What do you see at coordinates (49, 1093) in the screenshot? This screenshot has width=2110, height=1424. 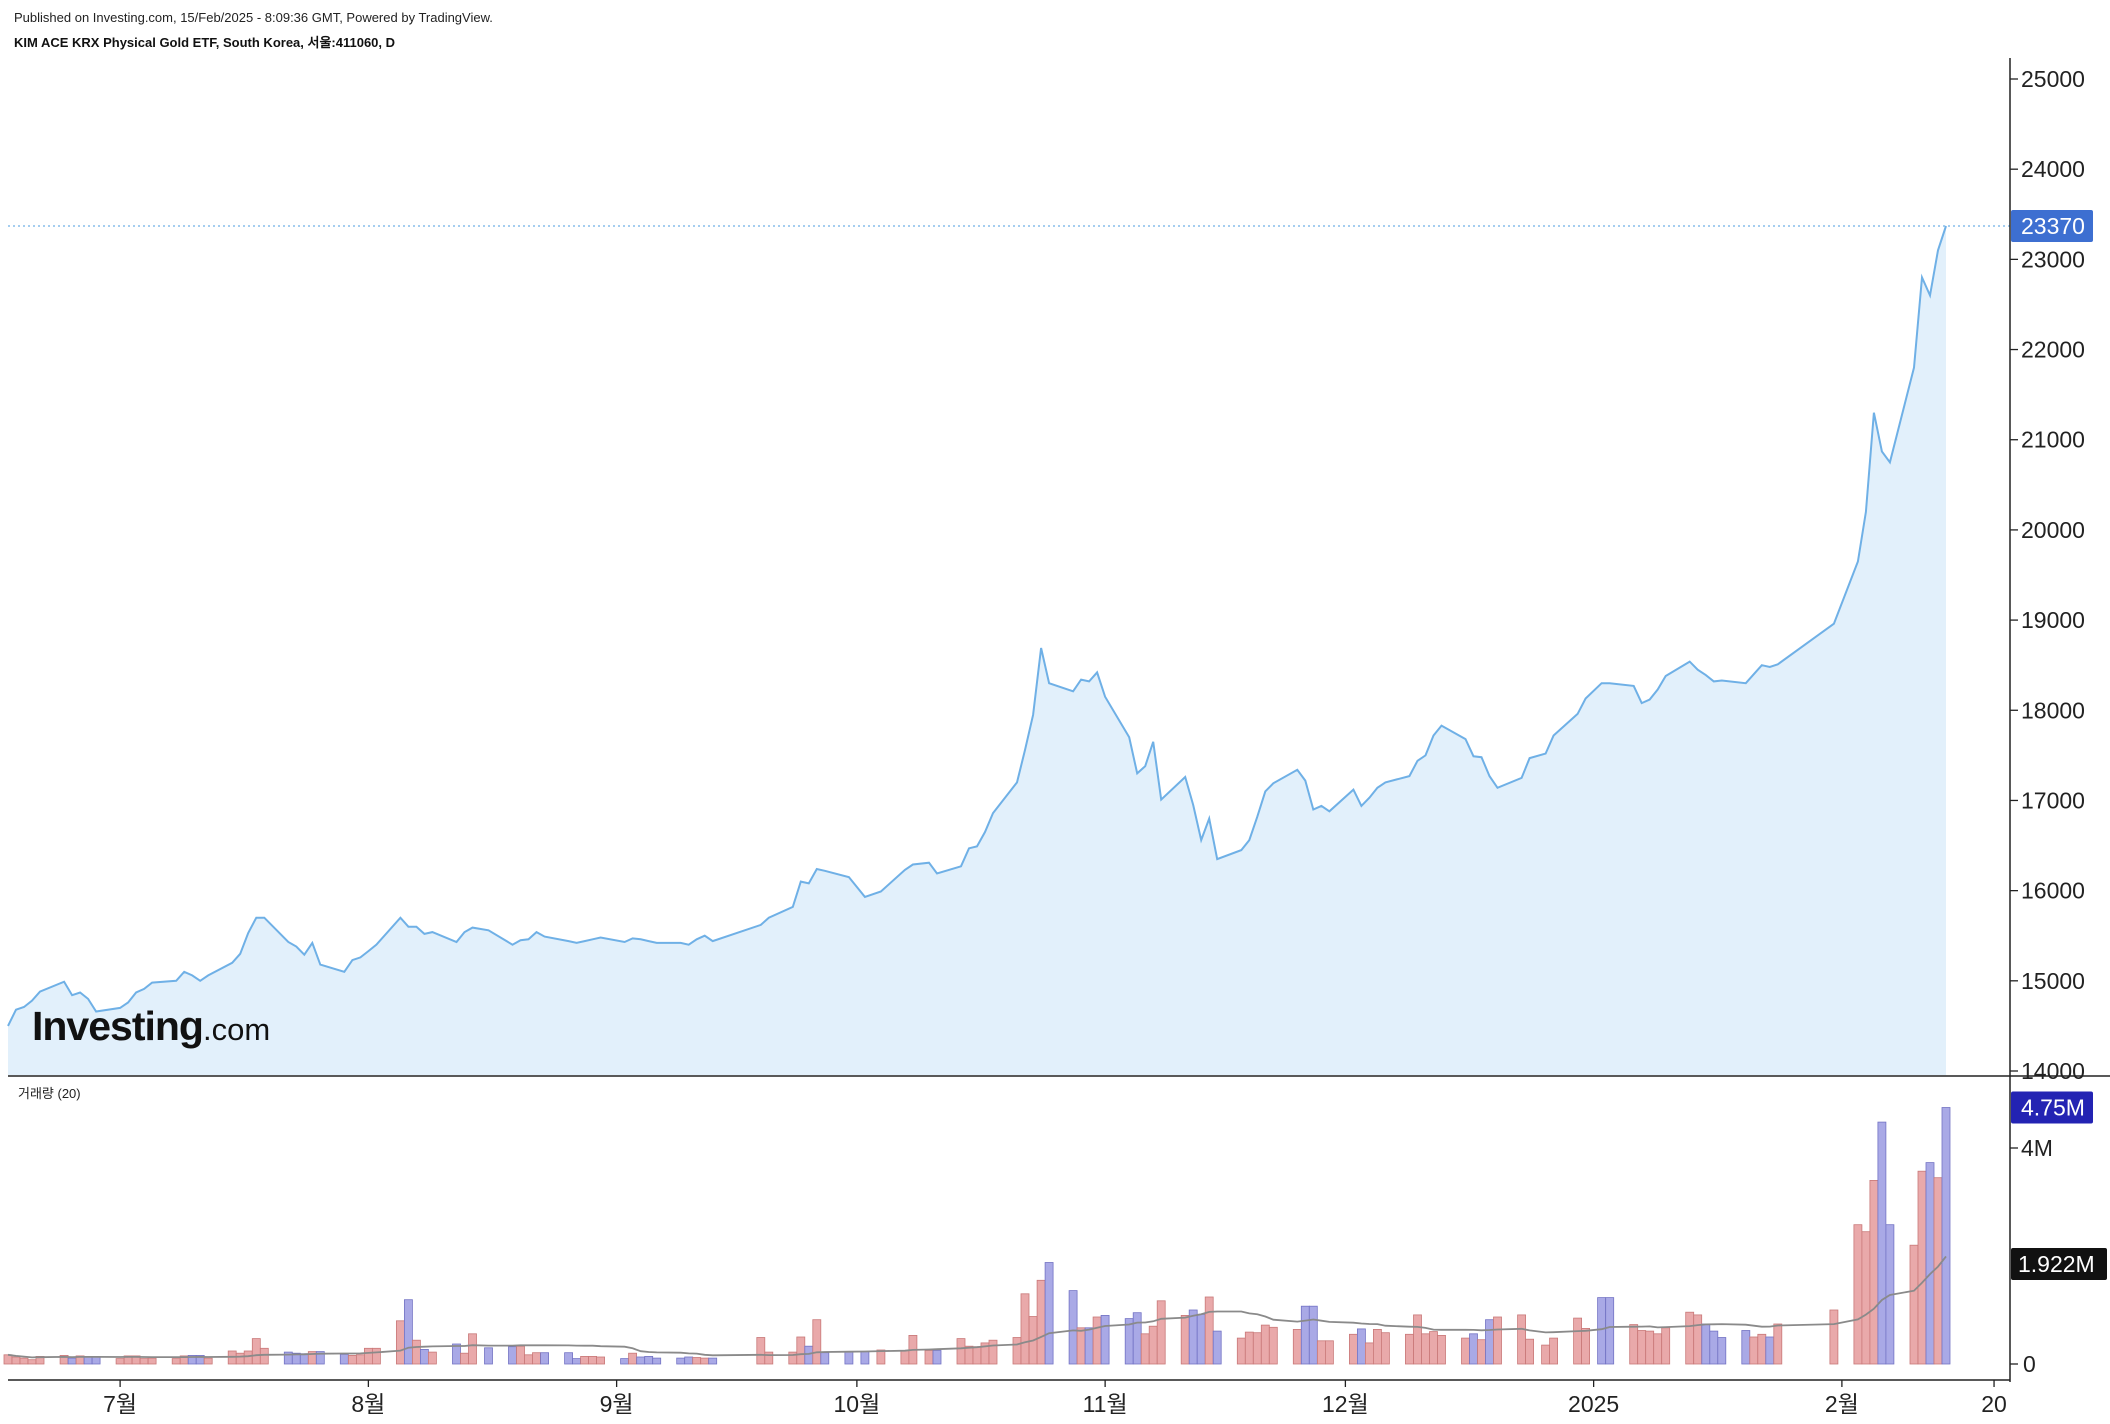 I see `volume-indicator-title: 거래량 (20)` at bounding box center [49, 1093].